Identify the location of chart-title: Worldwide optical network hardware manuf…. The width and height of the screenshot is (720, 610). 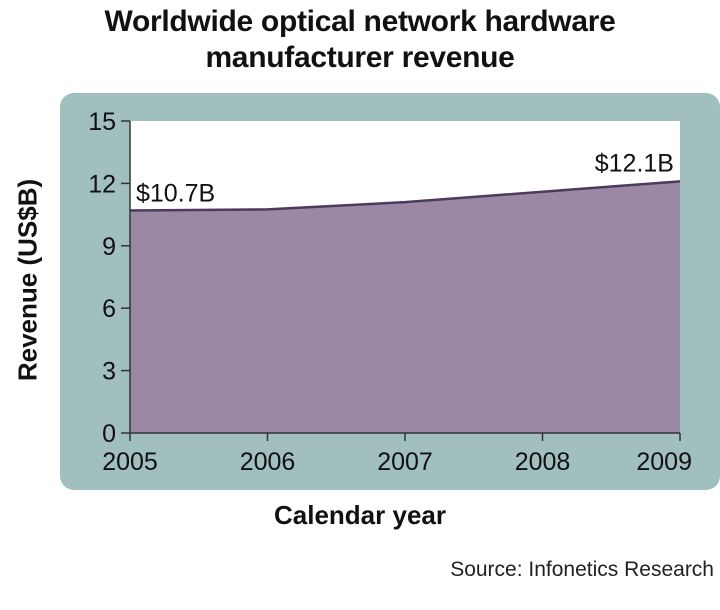
(360, 40).